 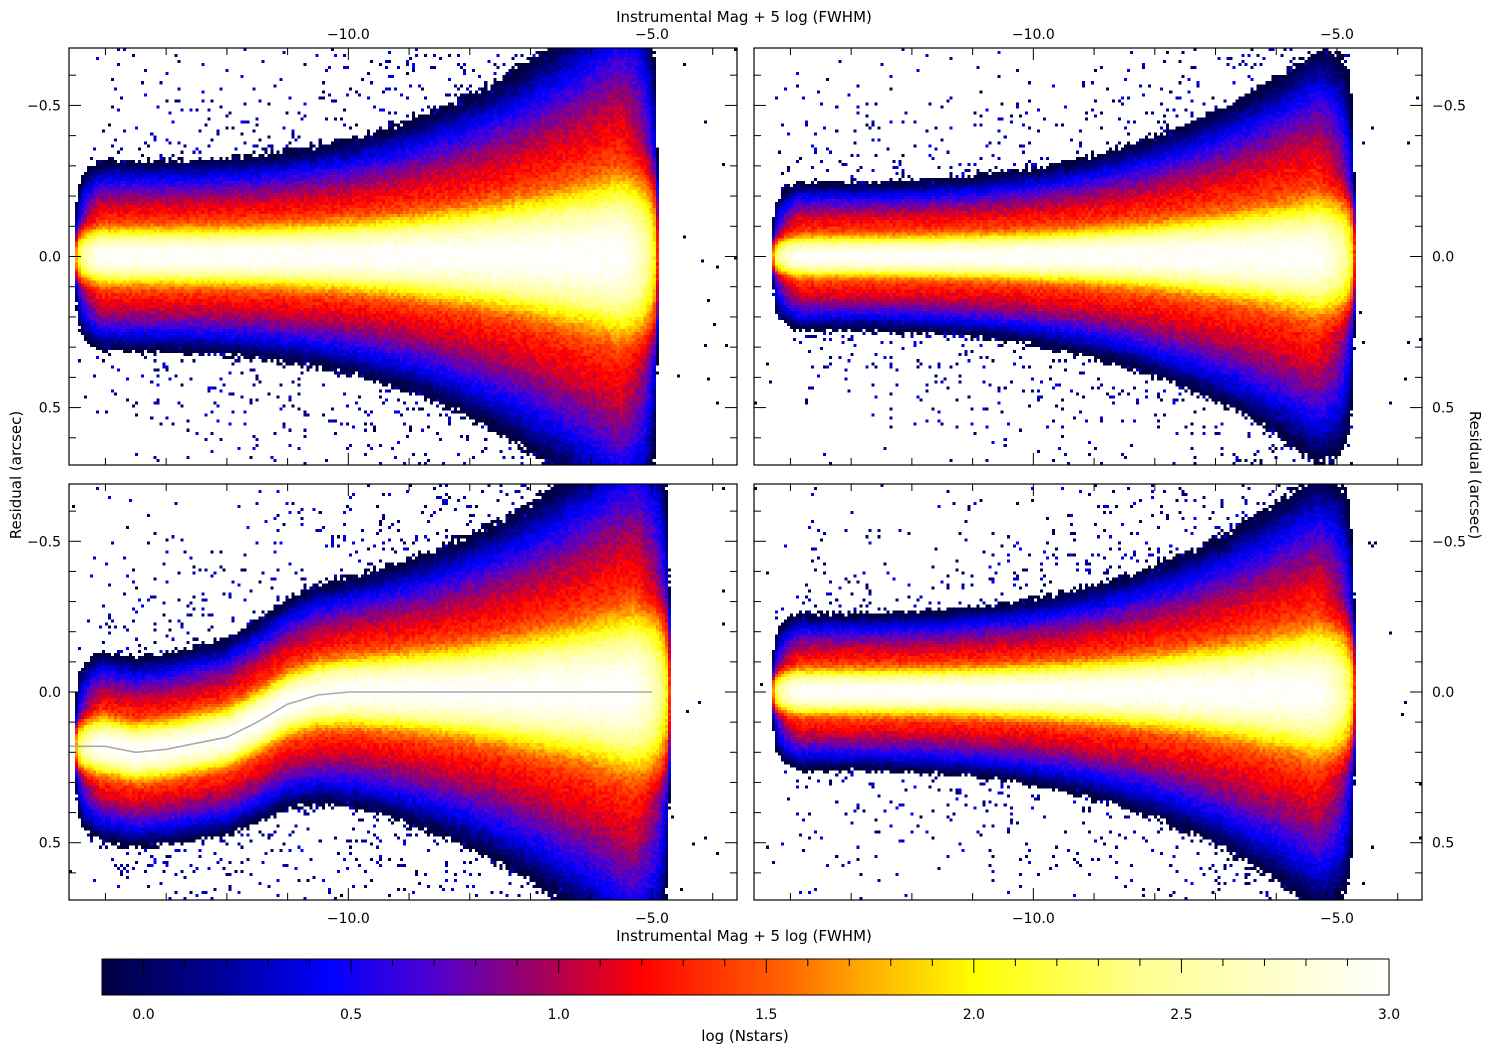 What do you see at coordinates (1181, 1015) in the screenshot?
I see `colorbar-tick-label: 2.5` at bounding box center [1181, 1015].